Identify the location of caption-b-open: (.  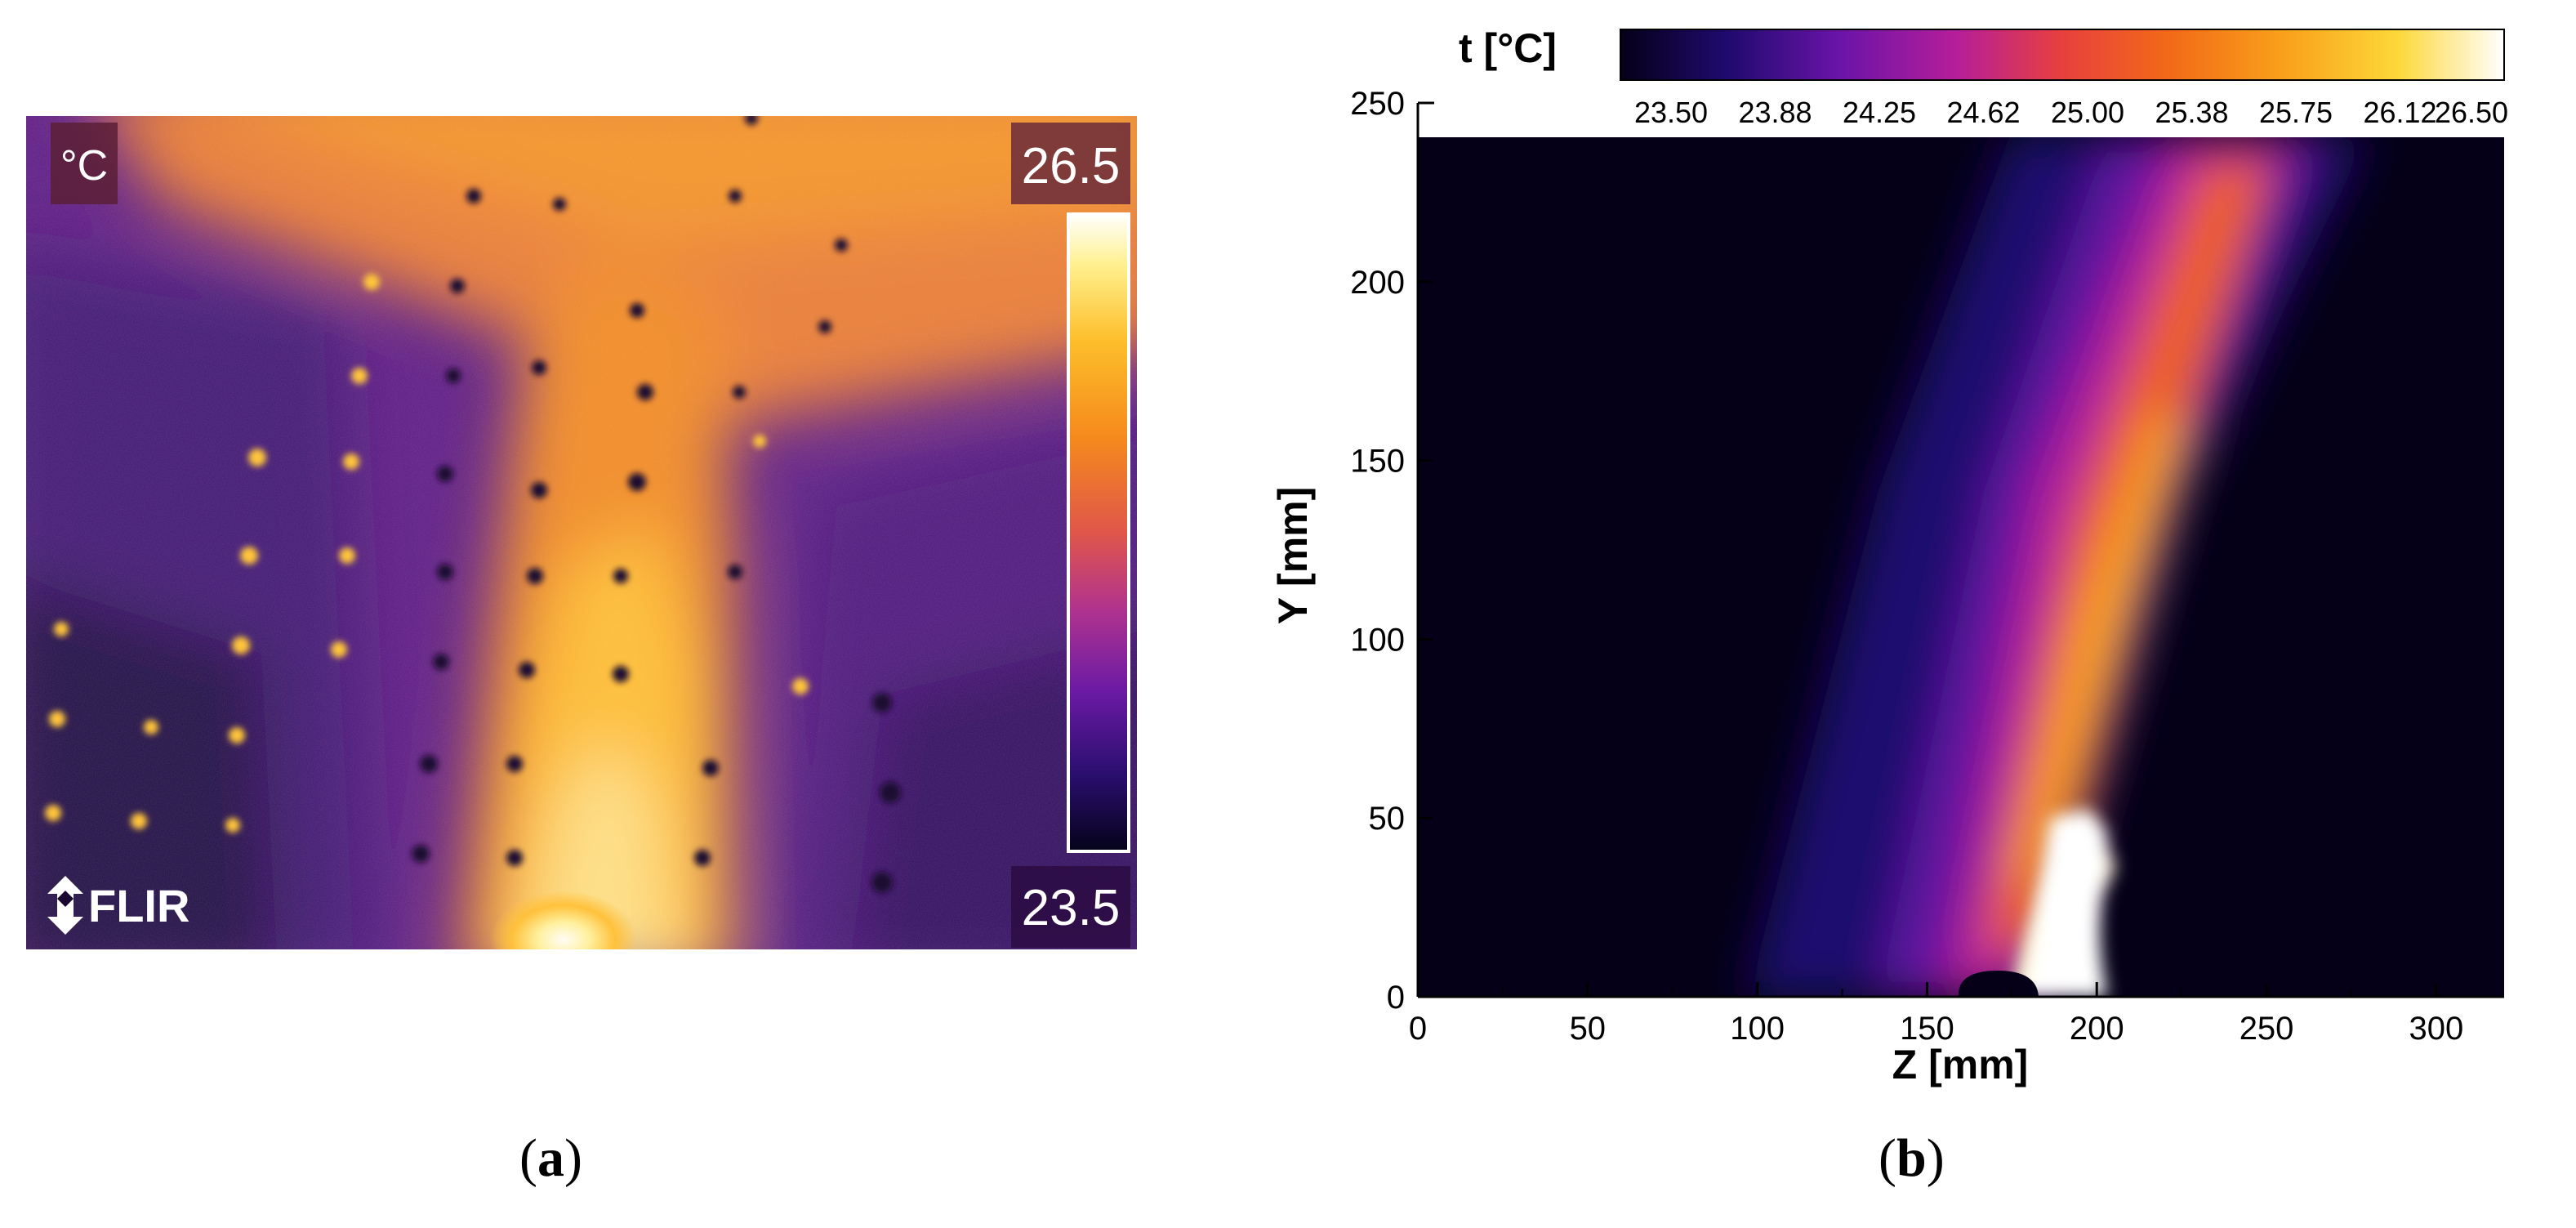
(1887, 1158).